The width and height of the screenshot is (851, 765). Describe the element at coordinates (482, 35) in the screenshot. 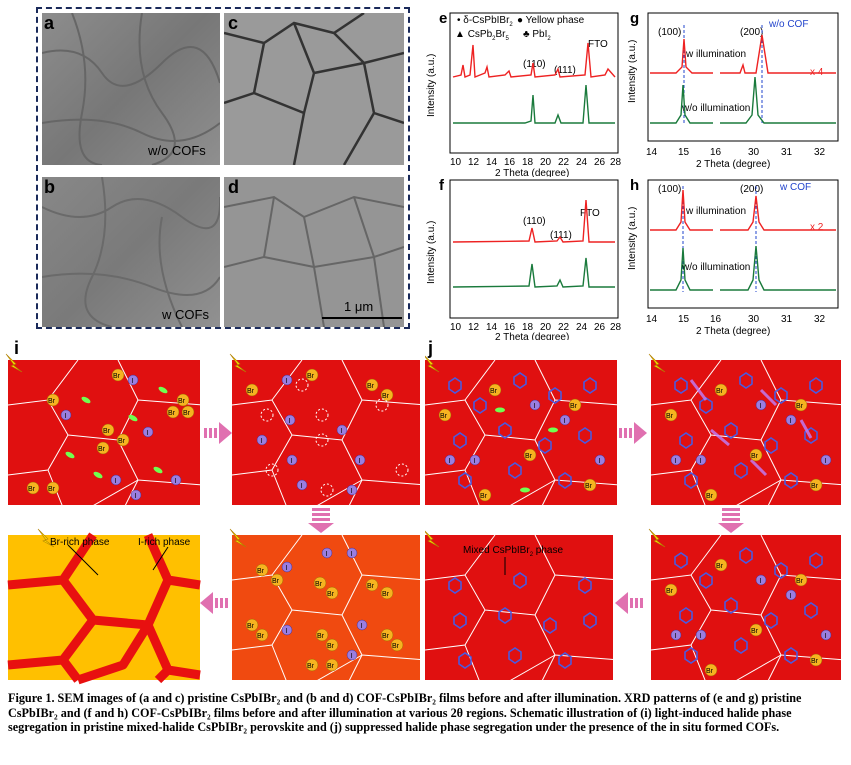

I see `legend-cspb2br5: ▲ CsPb2Br5` at that location.